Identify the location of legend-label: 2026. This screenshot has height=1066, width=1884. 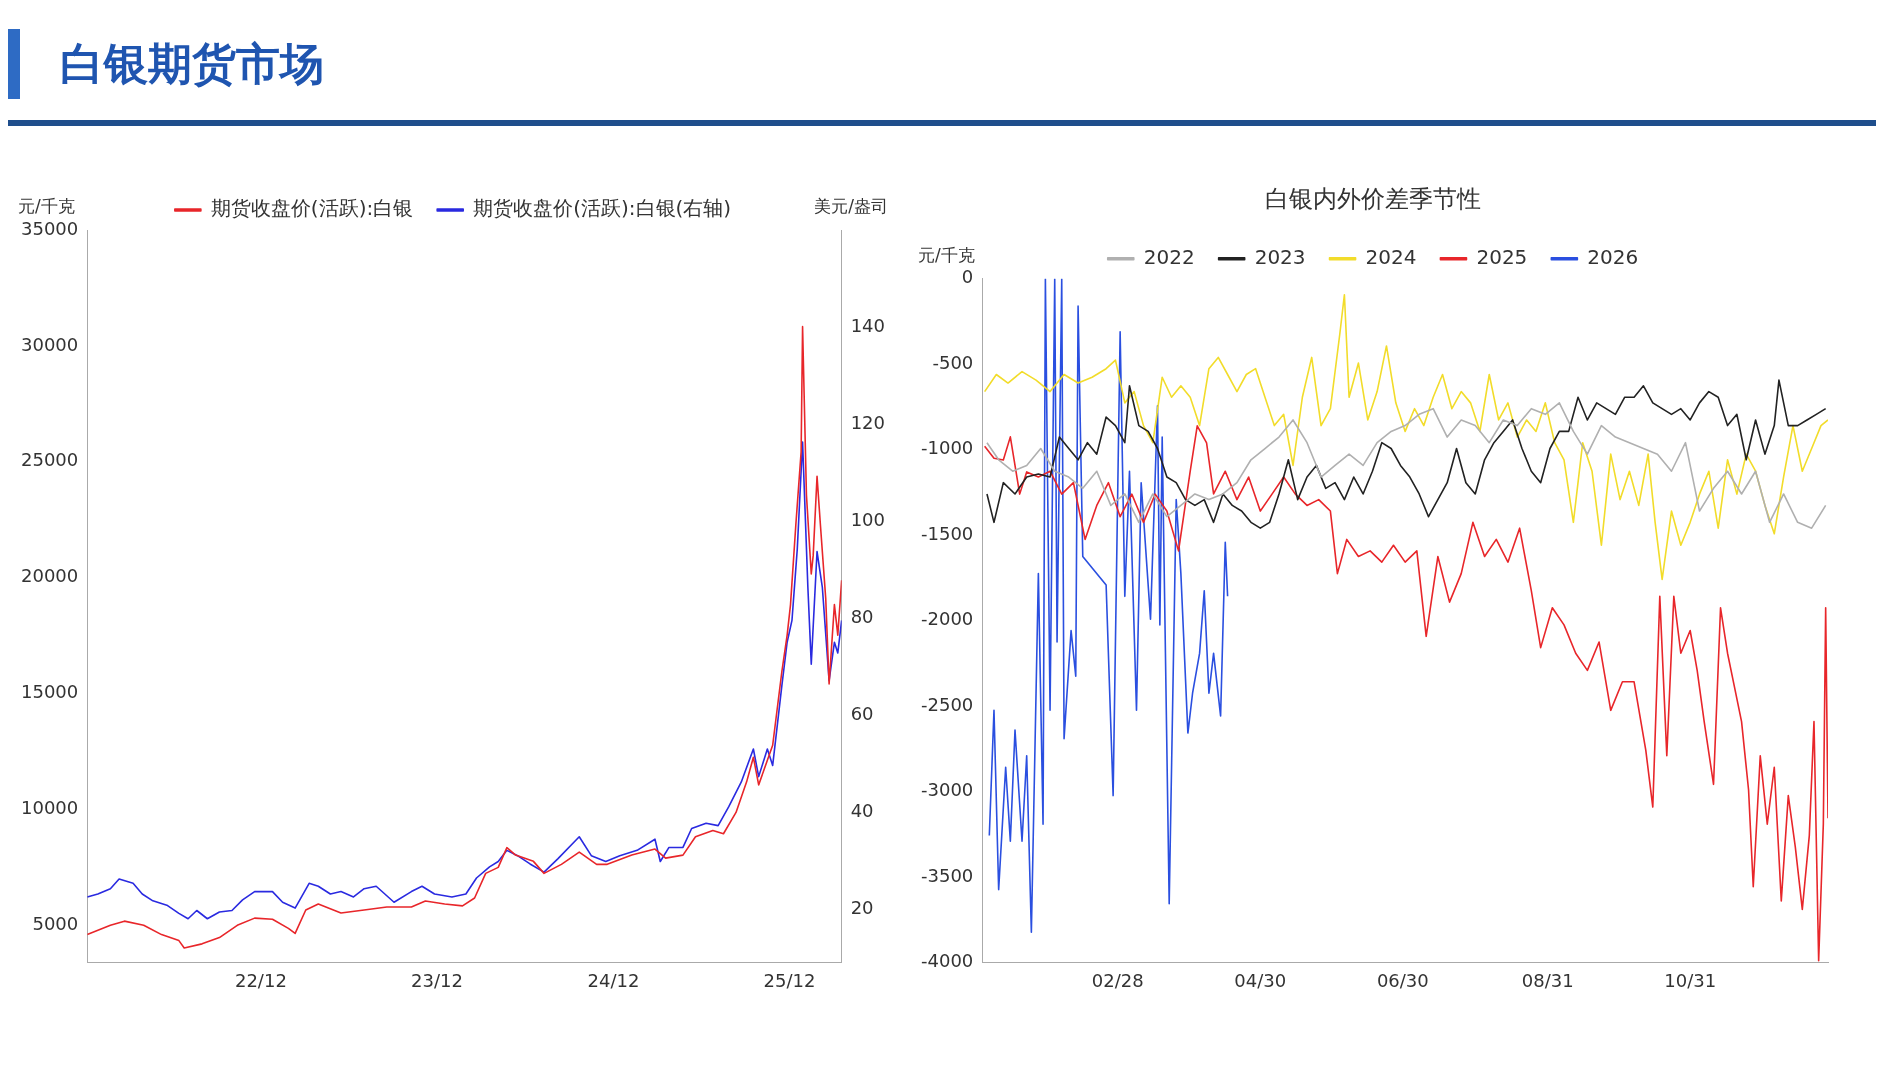
(1613, 257).